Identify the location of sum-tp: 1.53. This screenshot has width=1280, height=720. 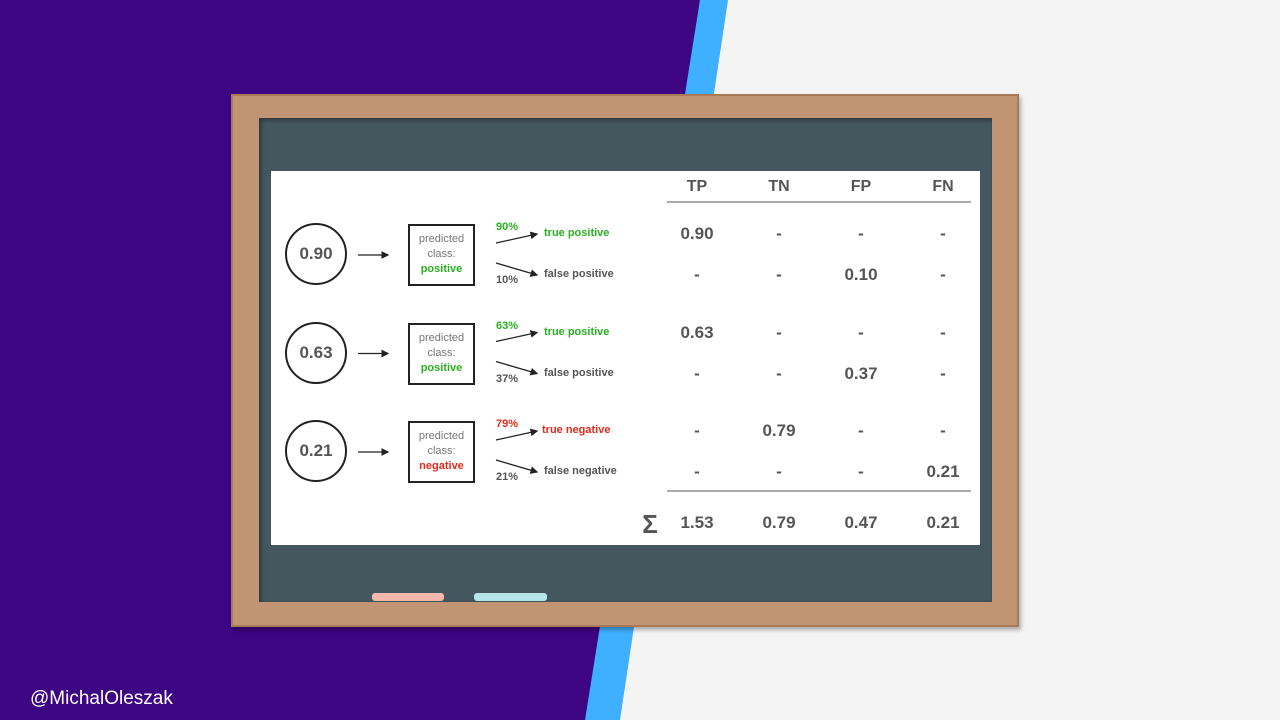
(697, 522).